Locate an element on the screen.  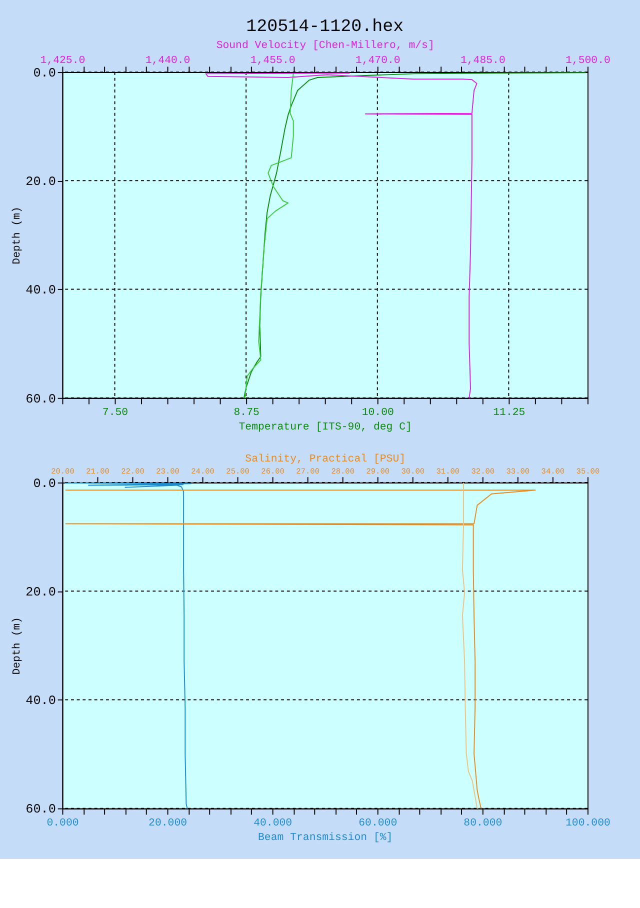
x-tick-label: 11.25 is located at coordinates (509, 412).